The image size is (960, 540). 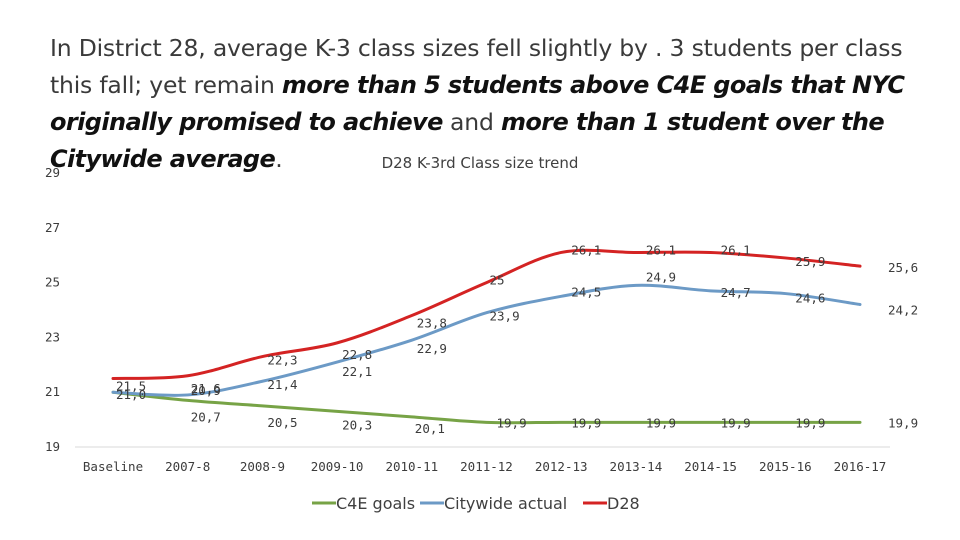 What do you see at coordinates (52, 172) in the screenshot?
I see `y-tick-label: 29` at bounding box center [52, 172].